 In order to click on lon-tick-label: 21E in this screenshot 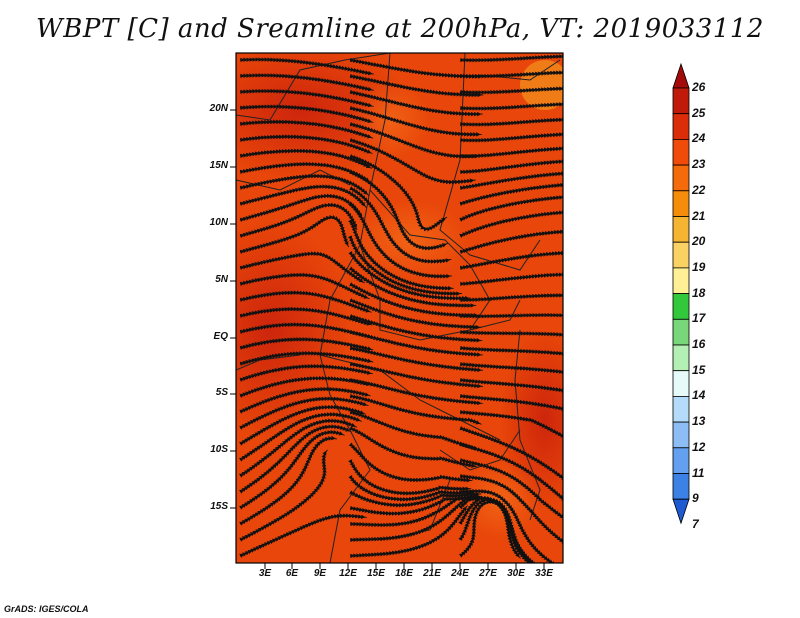, I will do `click(432, 573)`.